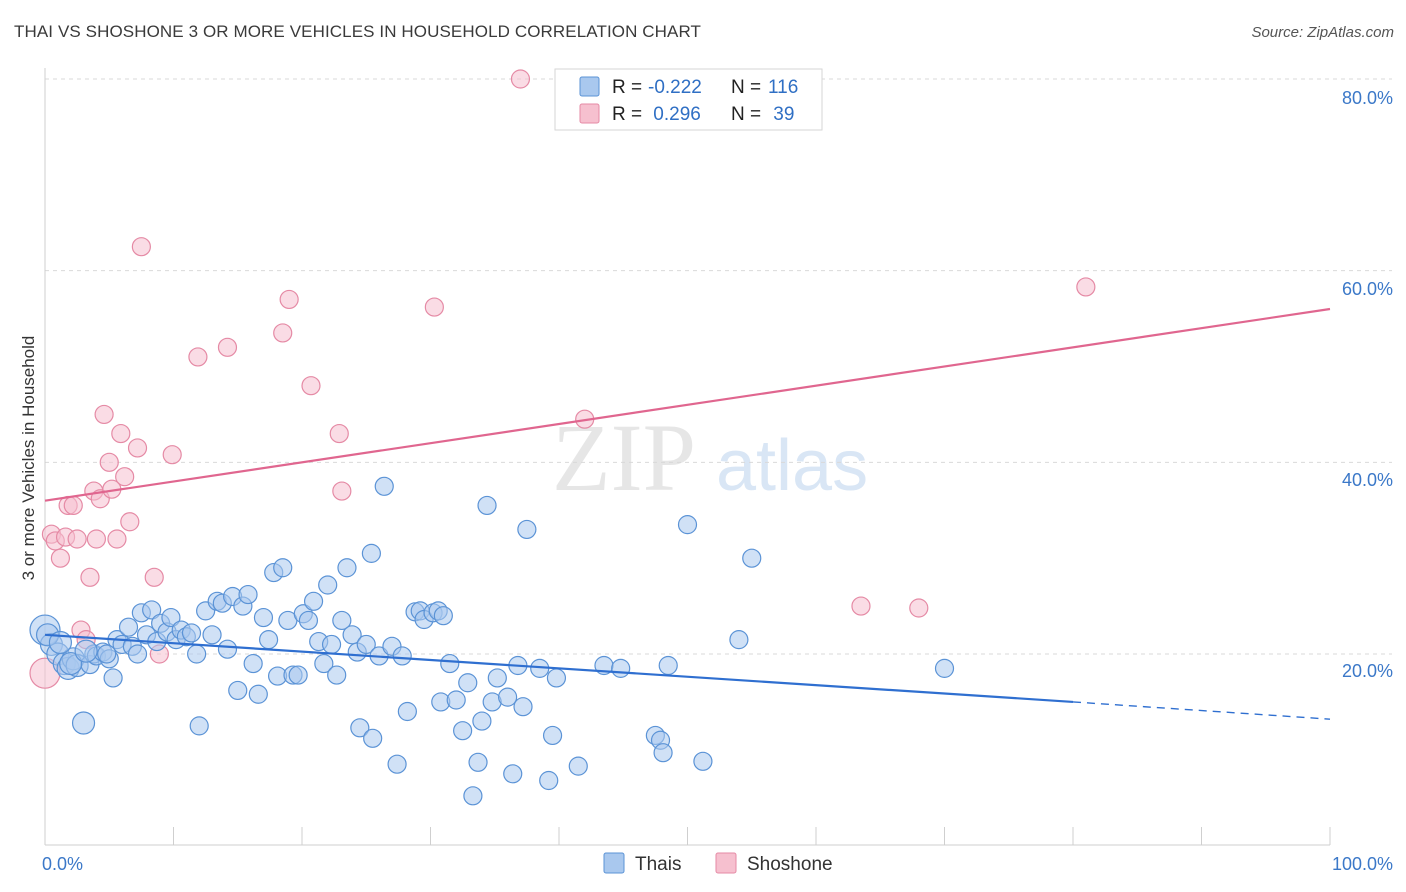  What do you see at coordinates (1367, 671) in the screenshot?
I see `y-tick-label-20: 20.0%` at bounding box center [1367, 671].